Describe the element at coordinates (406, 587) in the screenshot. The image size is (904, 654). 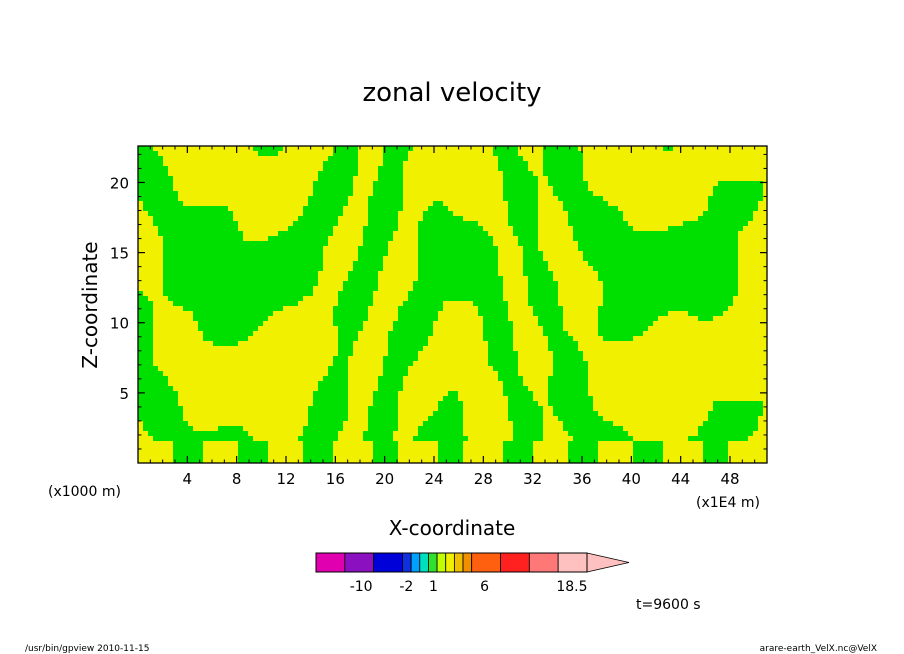
I see `colorbar-label: -2` at that location.